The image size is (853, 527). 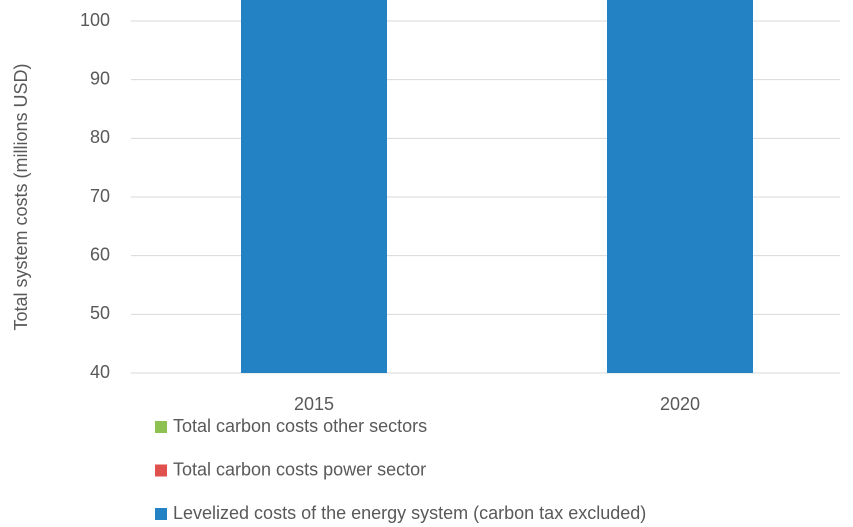 I want to click on legend-label: Total carbon costs power sector, so click(x=299, y=469).